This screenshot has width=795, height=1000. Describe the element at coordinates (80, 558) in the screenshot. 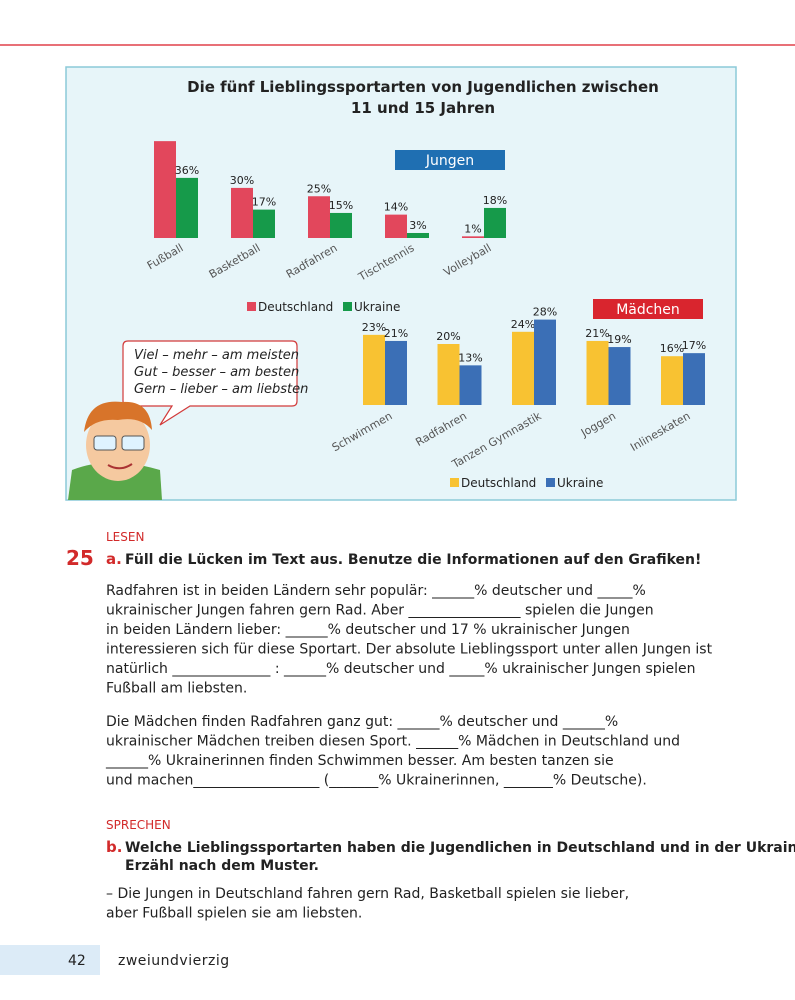

I see `exercise-number: 25` at that location.